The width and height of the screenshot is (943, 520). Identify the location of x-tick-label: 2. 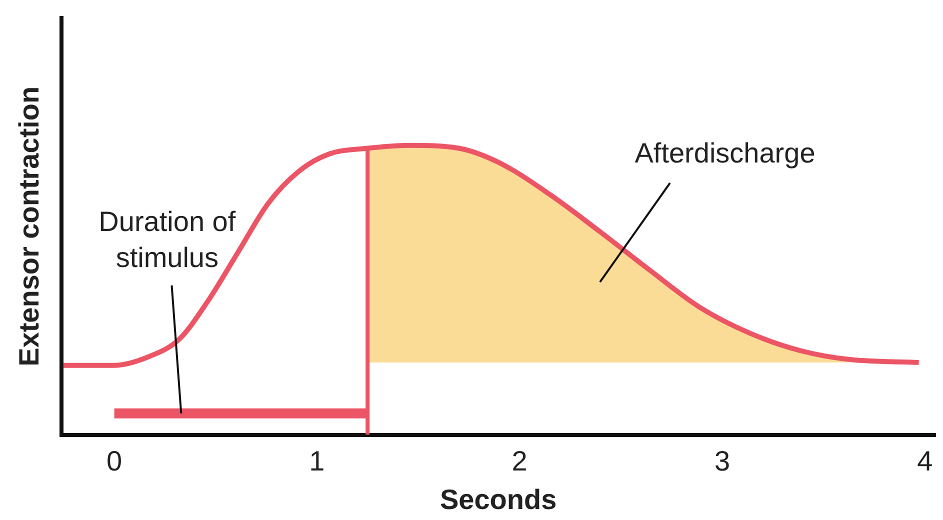
(520, 460).